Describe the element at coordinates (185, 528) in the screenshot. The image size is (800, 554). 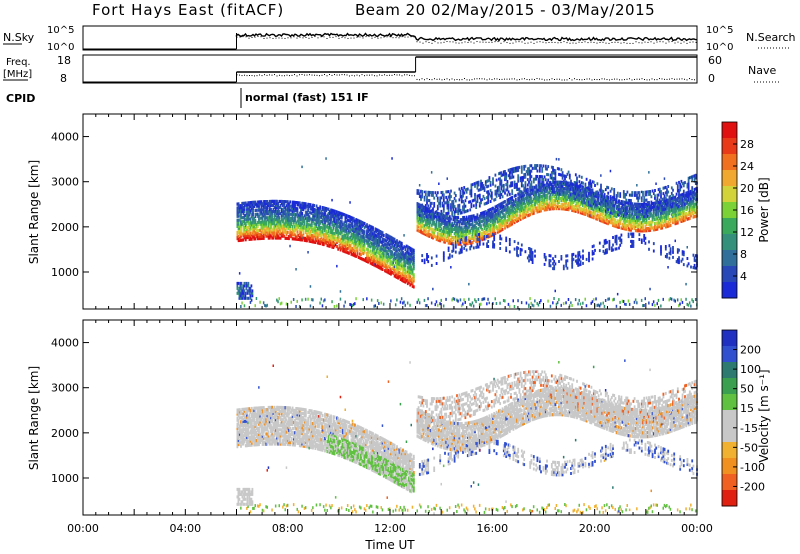
I see `x-tick-label: 04:00` at that location.